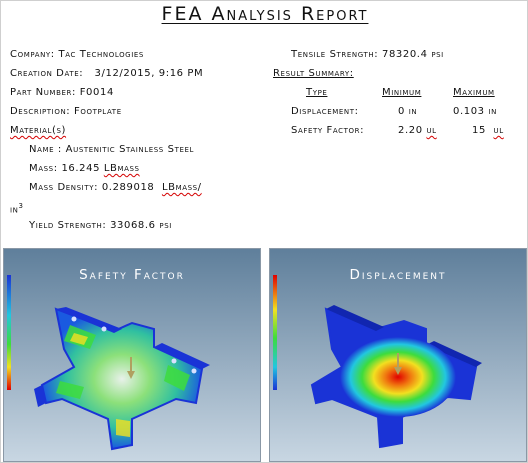  I want to click on mass-unit: LBmass, so click(121, 168).